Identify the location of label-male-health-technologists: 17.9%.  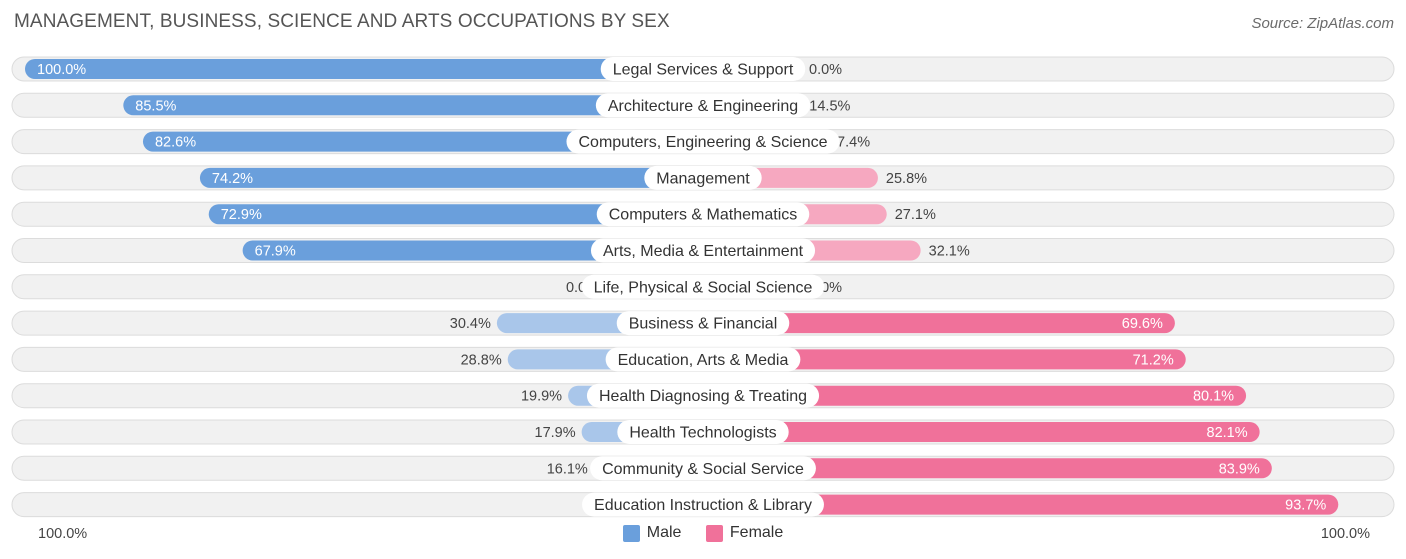
(555, 433).